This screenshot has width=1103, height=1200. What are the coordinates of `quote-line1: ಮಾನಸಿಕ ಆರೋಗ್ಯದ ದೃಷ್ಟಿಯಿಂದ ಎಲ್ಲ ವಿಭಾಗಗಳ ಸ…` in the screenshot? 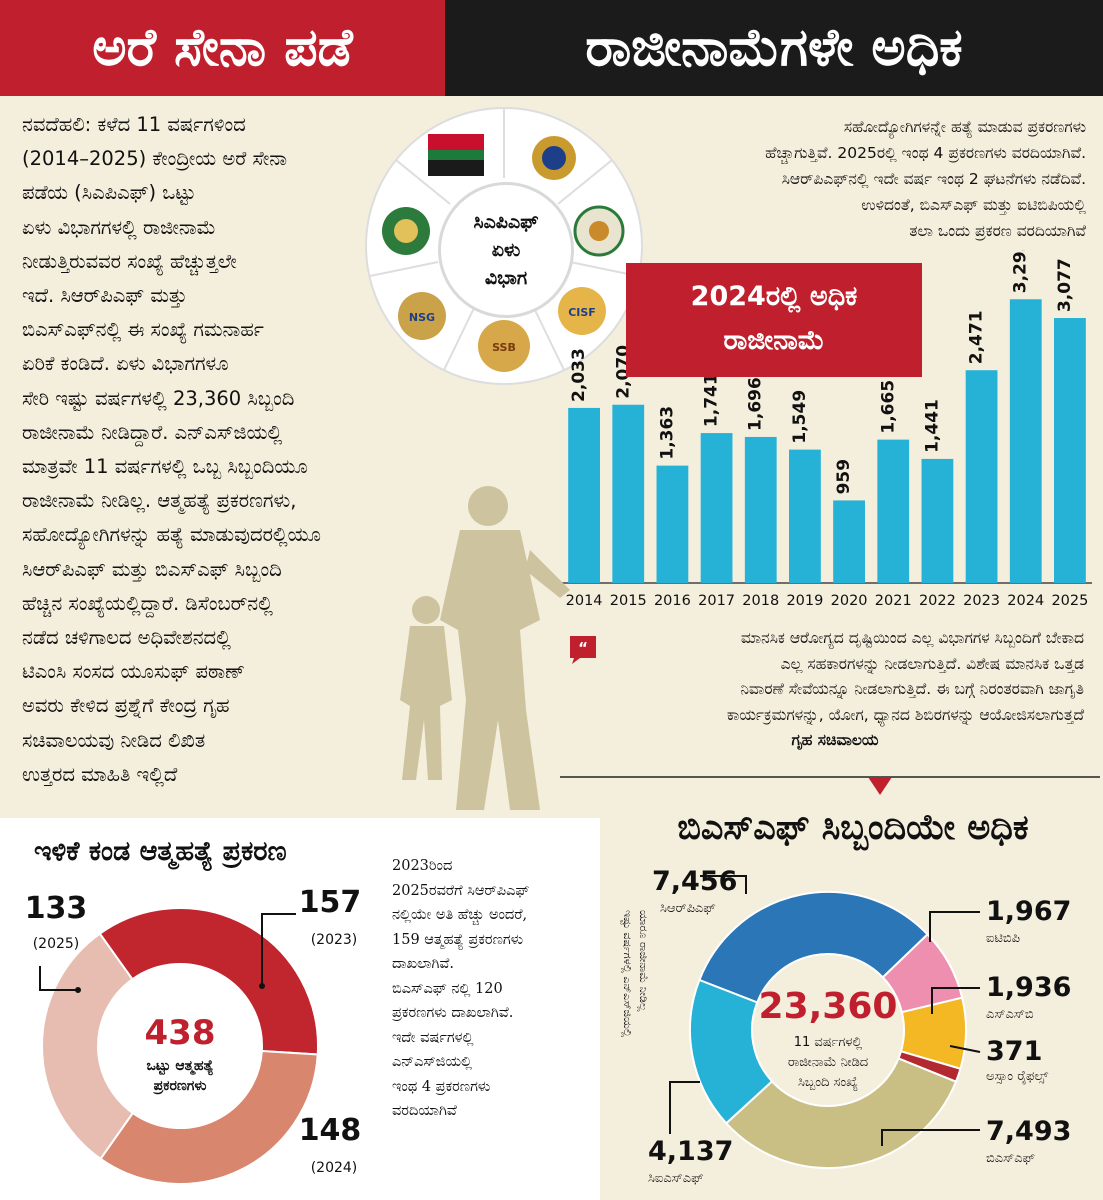 It's located at (912, 638).